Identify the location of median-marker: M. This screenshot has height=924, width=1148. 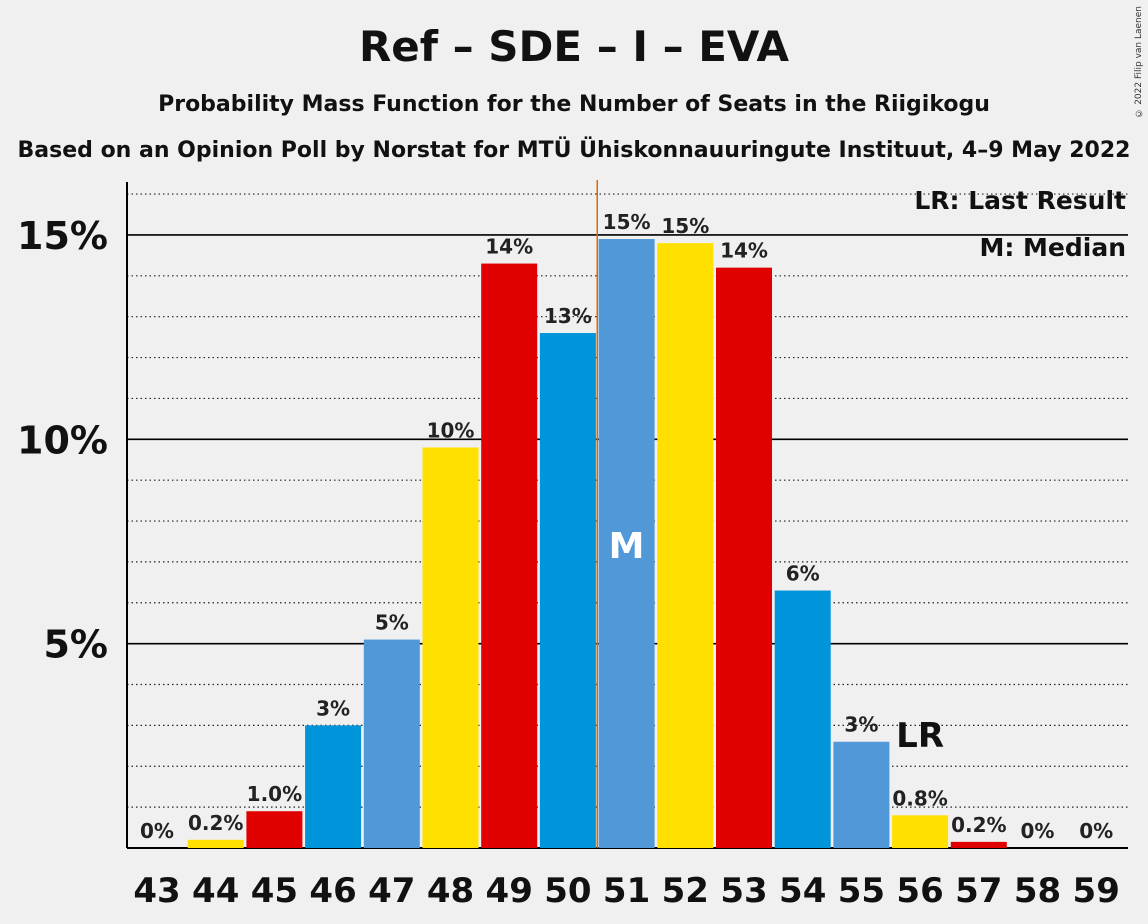
(627, 546).